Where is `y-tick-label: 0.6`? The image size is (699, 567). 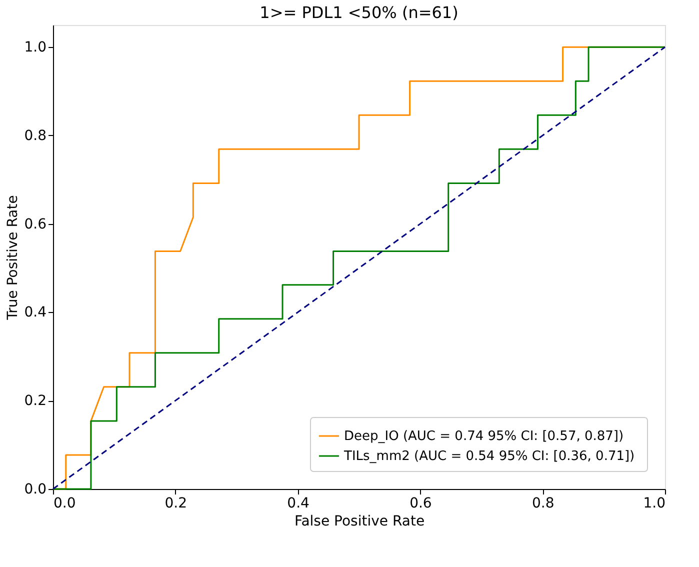 y-tick-label: 0.6 is located at coordinates (35, 224).